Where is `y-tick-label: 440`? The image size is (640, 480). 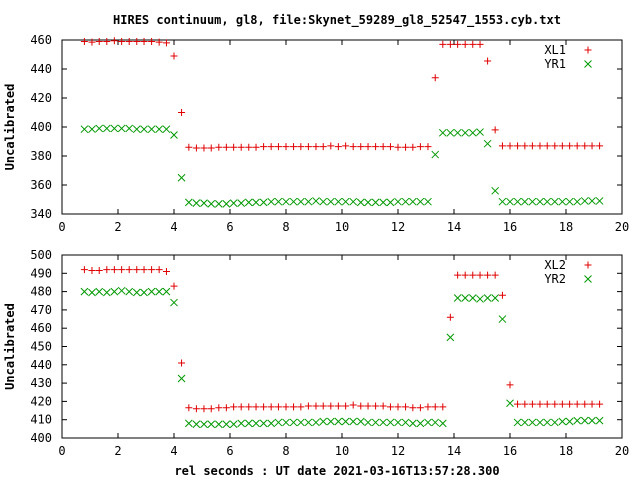 y-tick-label: 440 is located at coordinates (41, 365).